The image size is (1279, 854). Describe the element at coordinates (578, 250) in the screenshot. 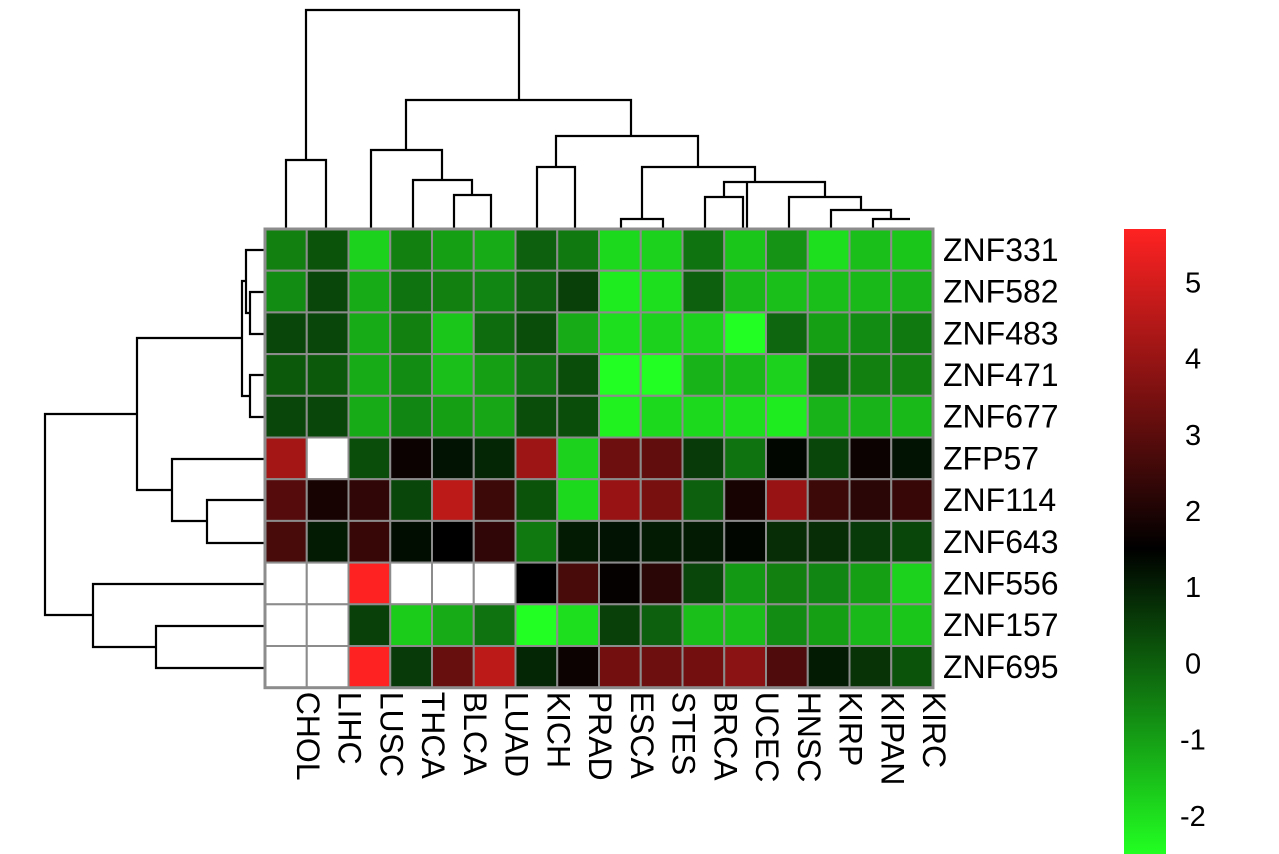

I see `heatmap-cell-znf331-prad` at that location.